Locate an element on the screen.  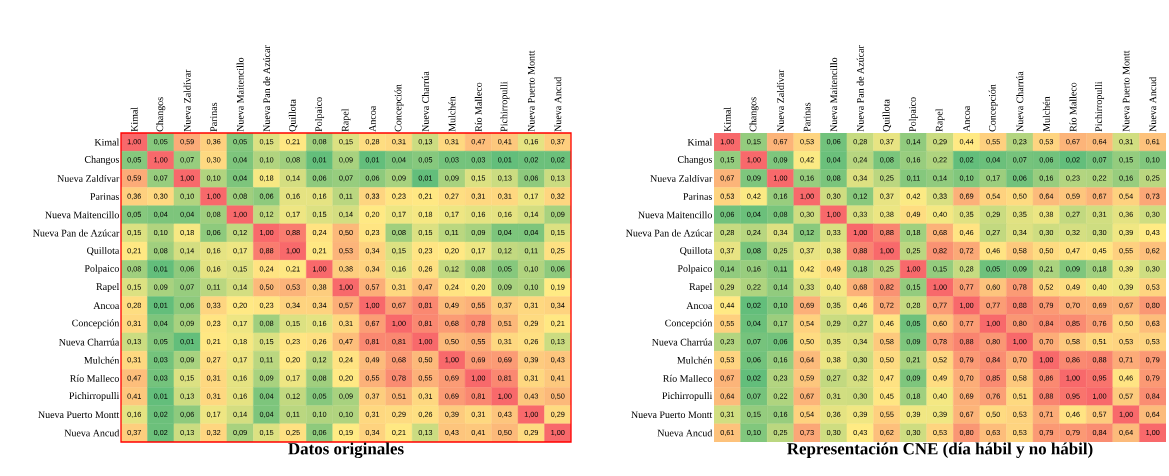
text: Representación CNE (día hábil y no hábil) is located at coordinates (940, 450).